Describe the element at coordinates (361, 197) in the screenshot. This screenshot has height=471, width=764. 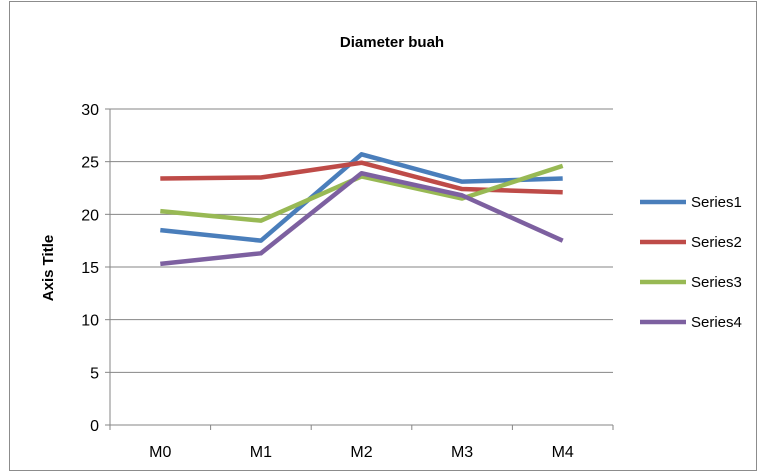
I see `series-line-series1` at that location.